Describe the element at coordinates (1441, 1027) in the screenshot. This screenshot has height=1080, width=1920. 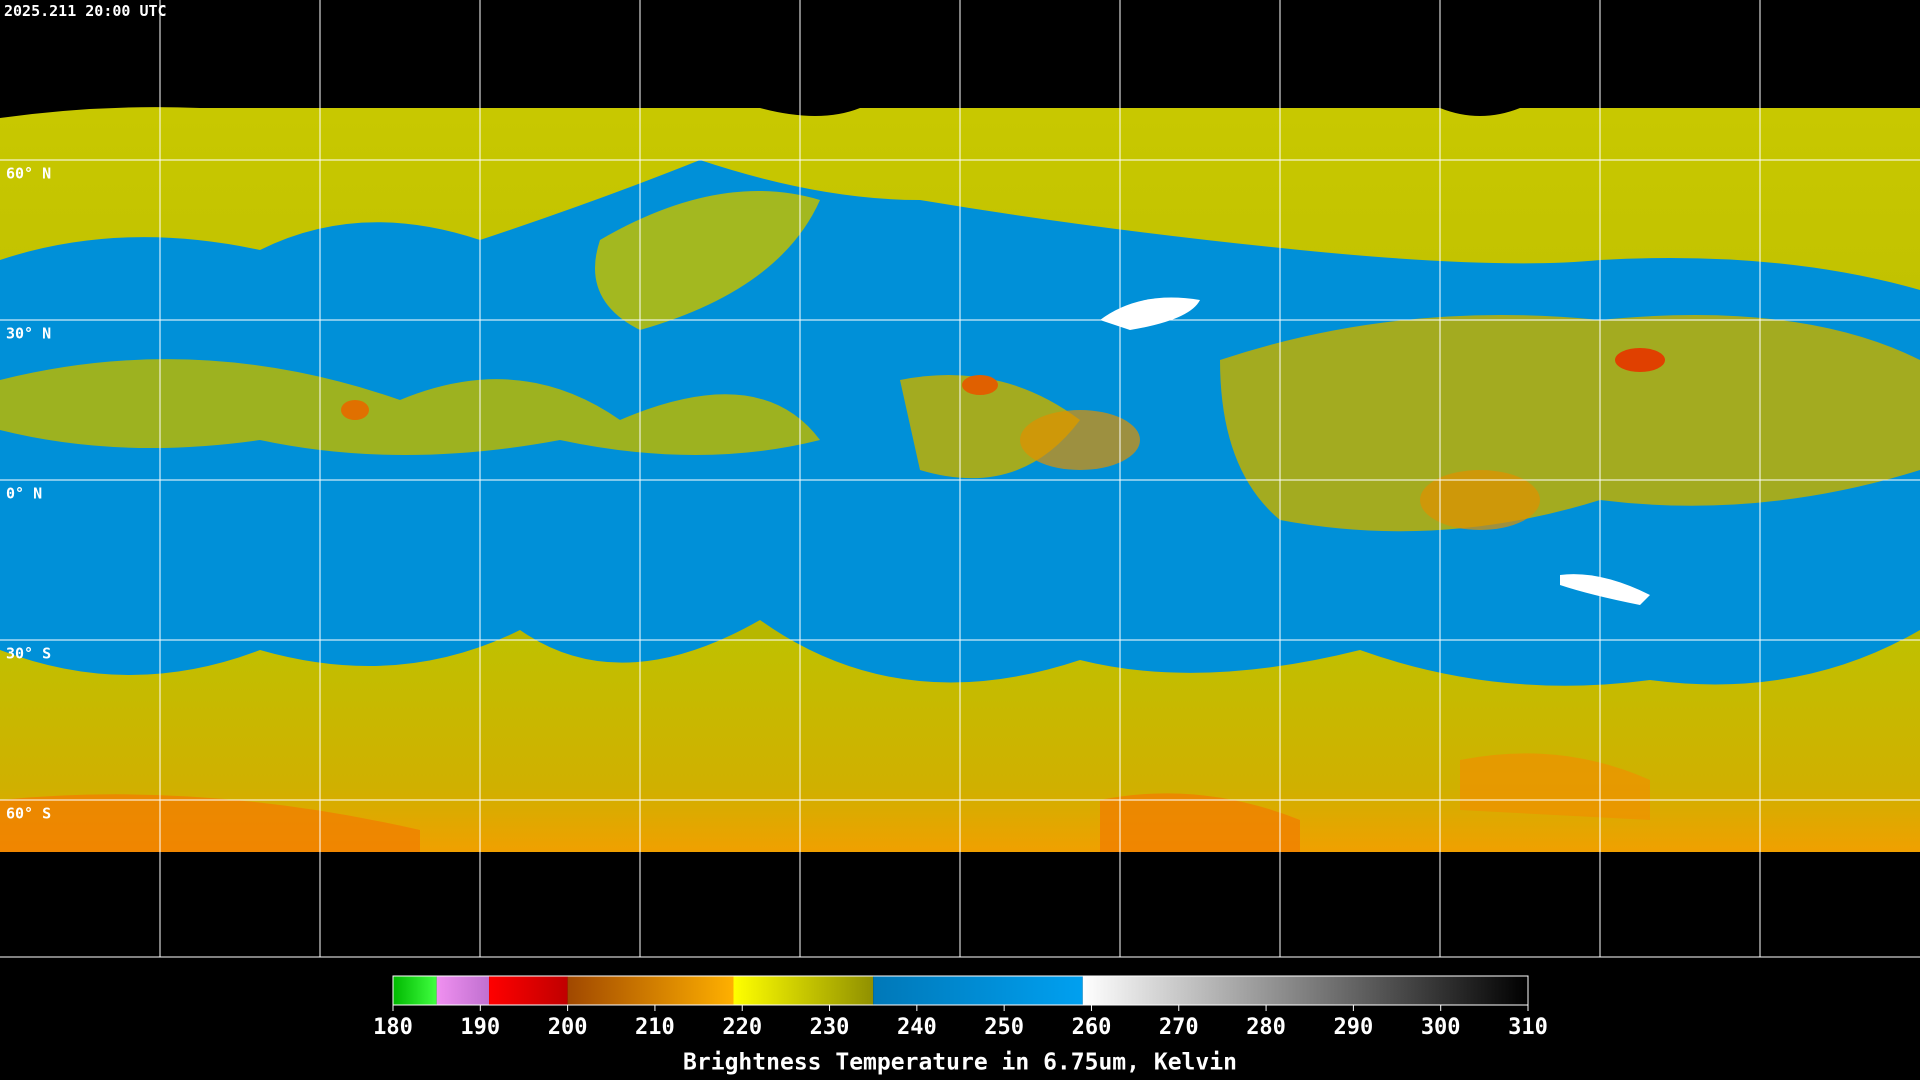
I see `colorbar-tick-label: 300` at that location.